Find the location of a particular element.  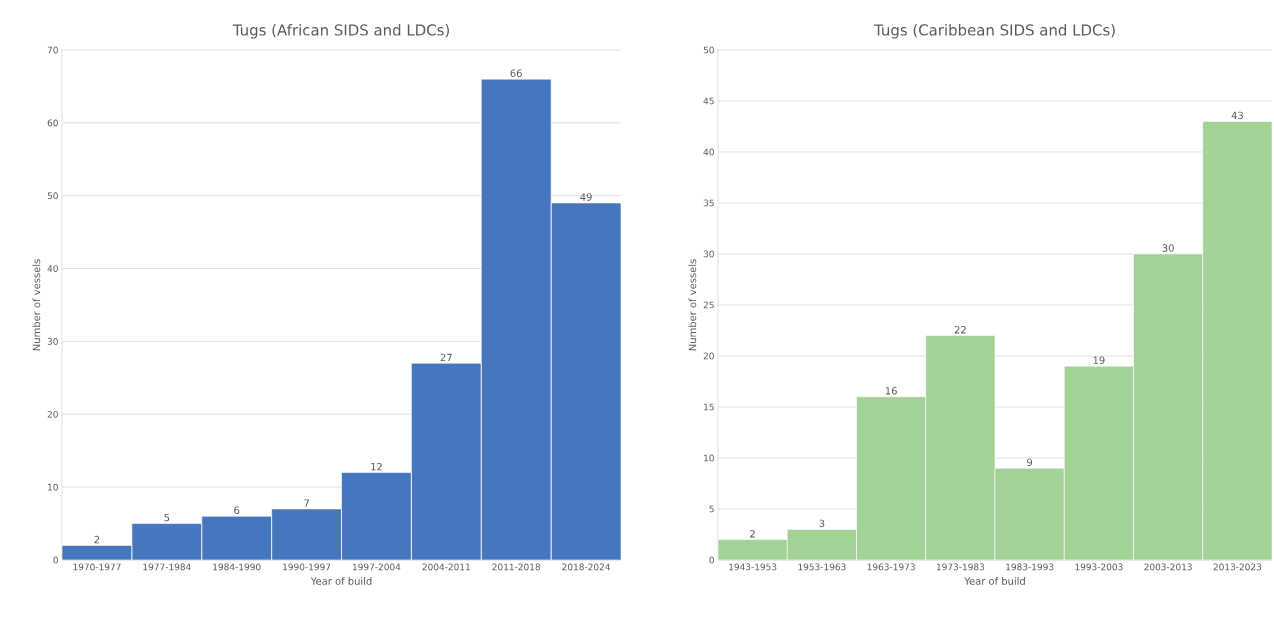

y-tick-label: 35 is located at coordinates (708, 203).